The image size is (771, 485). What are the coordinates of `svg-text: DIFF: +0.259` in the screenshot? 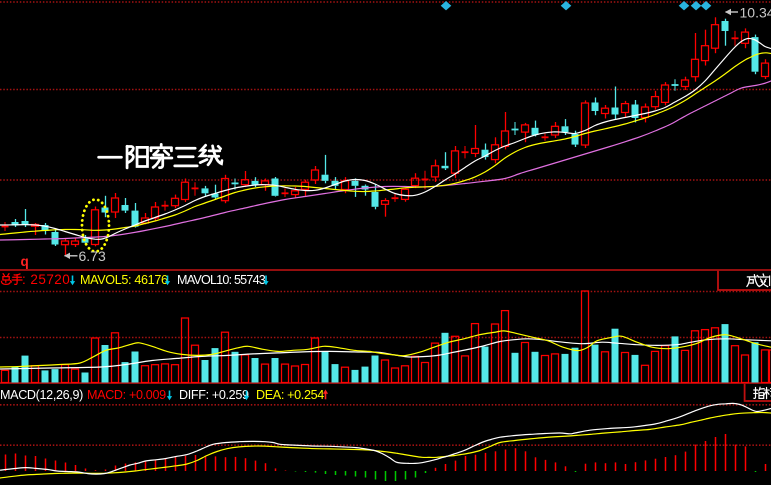 It's located at (214, 395).